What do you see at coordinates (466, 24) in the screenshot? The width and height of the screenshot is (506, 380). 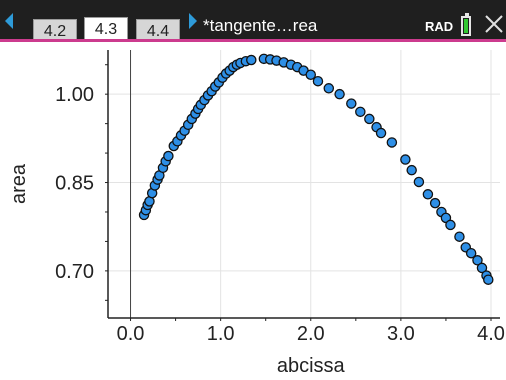 I see `battery-icon` at bounding box center [466, 24].